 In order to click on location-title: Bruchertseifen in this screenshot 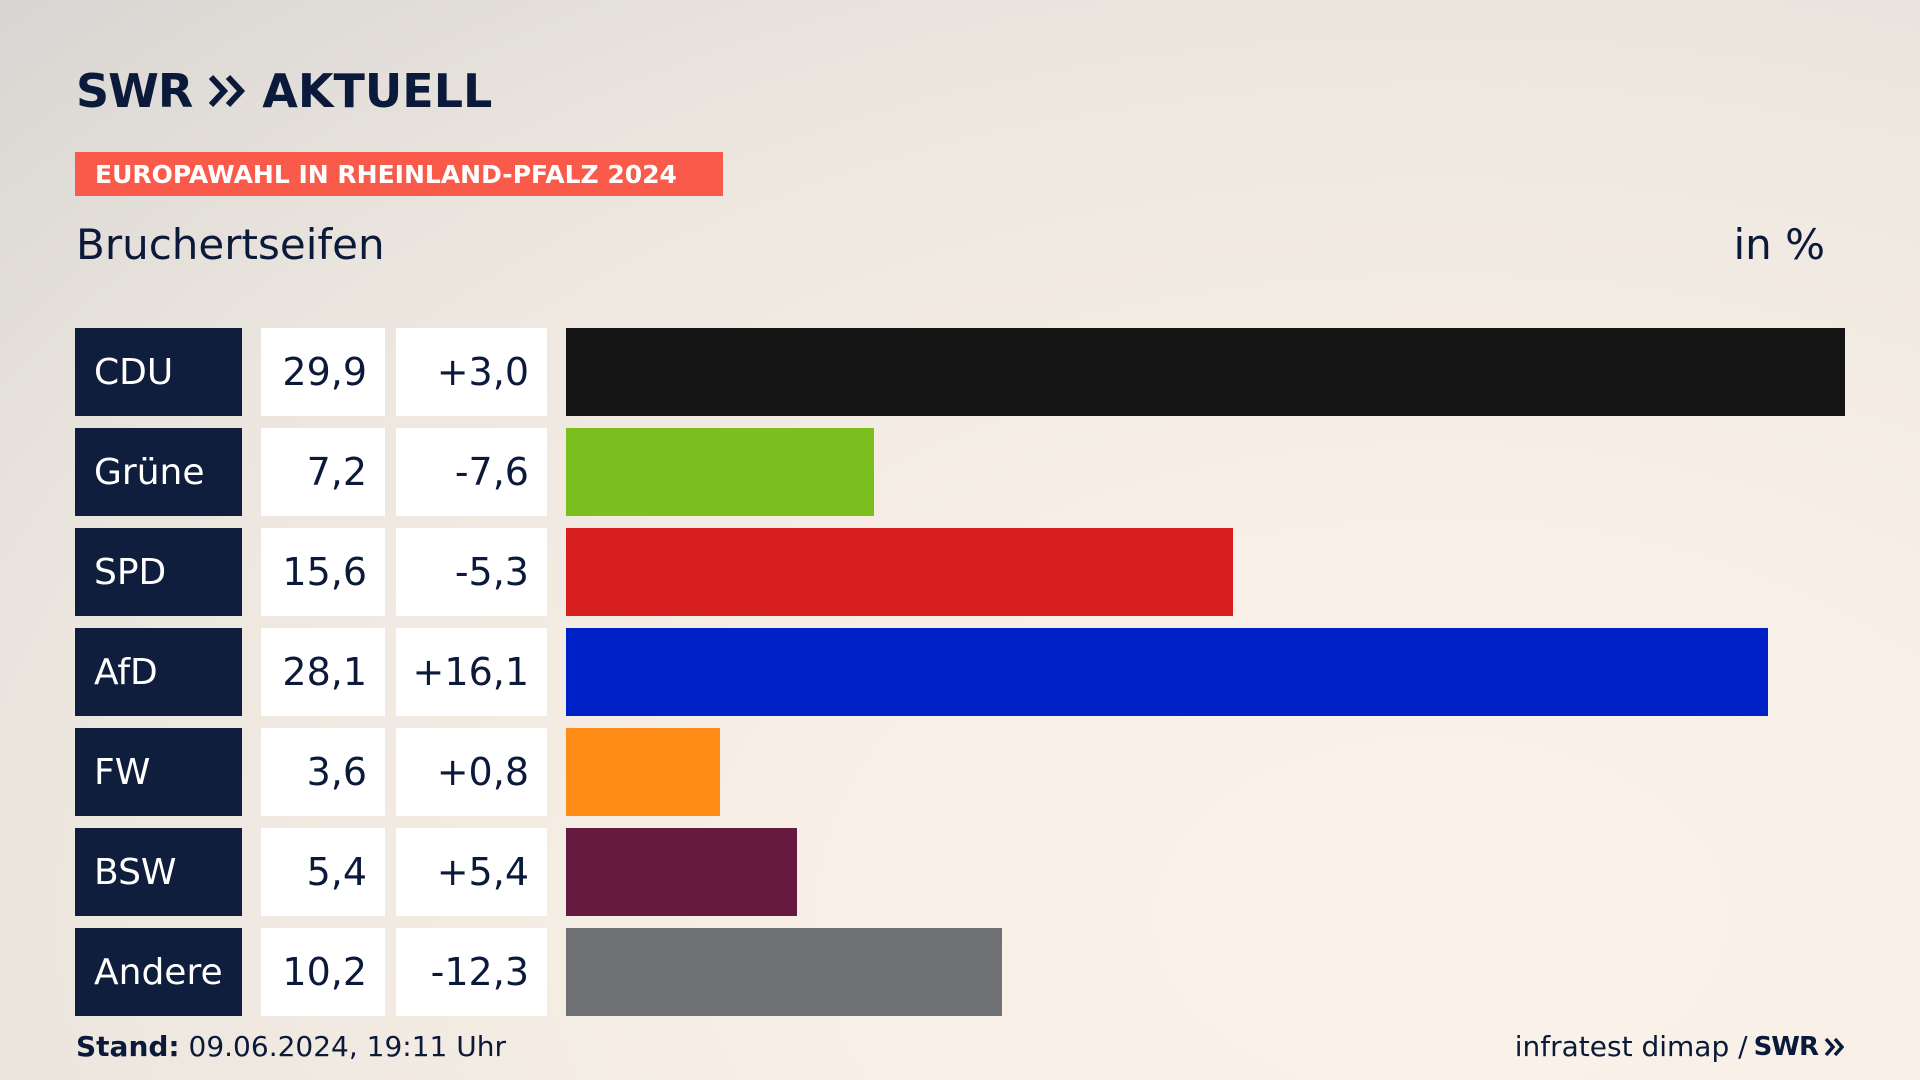, I will do `click(230, 244)`.